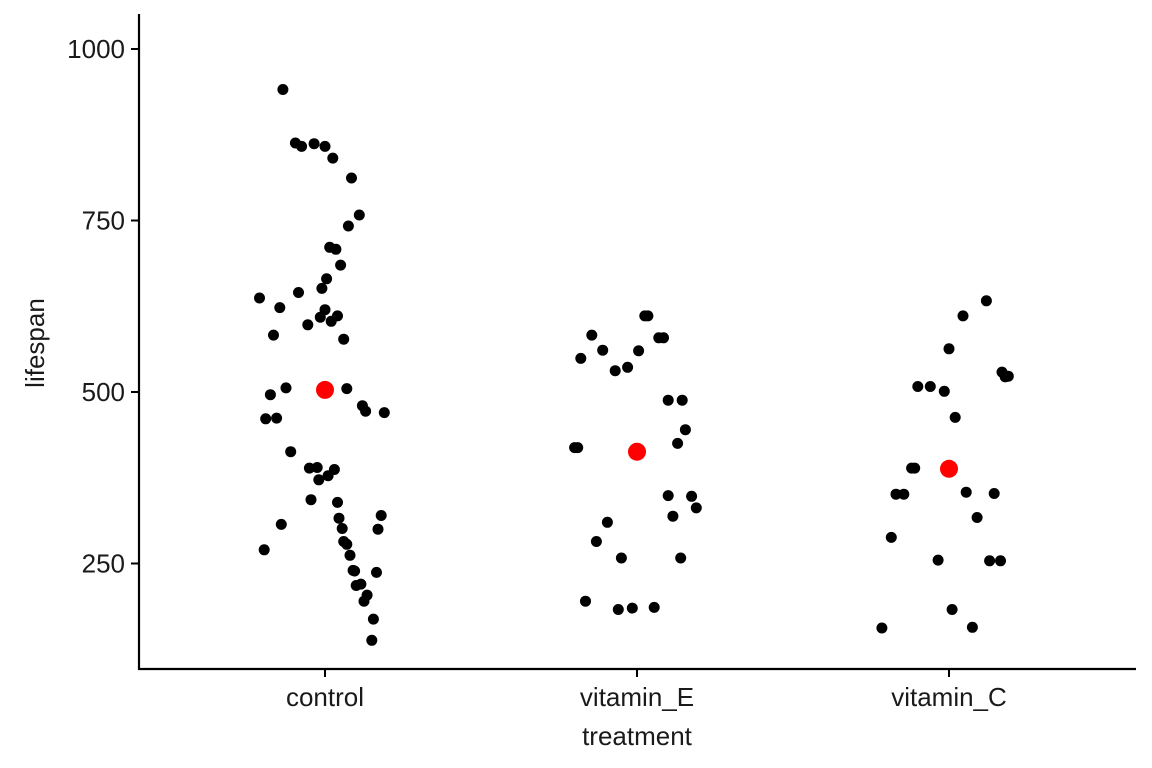 This screenshot has width=1152, height=768. What do you see at coordinates (103, 392) in the screenshot?
I see `y-tick-label: 500` at bounding box center [103, 392].